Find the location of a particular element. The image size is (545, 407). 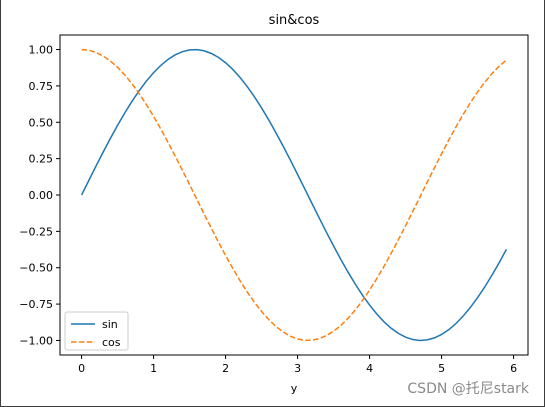

legend-label-sin: sin is located at coordinates (110, 324).